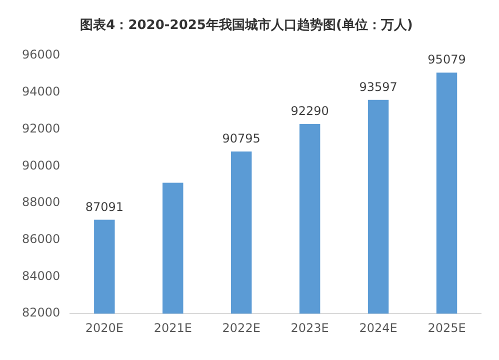  Describe the element at coordinates (241, 327) in the screenshot. I see `x-tick-label: 2022E` at that location.